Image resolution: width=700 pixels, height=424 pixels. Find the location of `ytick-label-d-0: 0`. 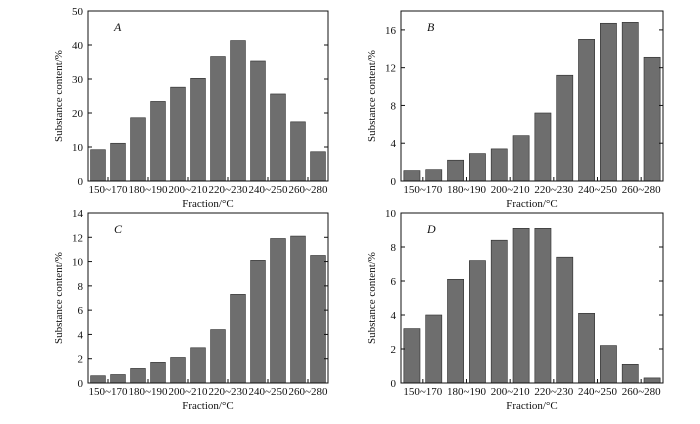

ytick-label-d-0: 0 is located at coordinates (394, 384).